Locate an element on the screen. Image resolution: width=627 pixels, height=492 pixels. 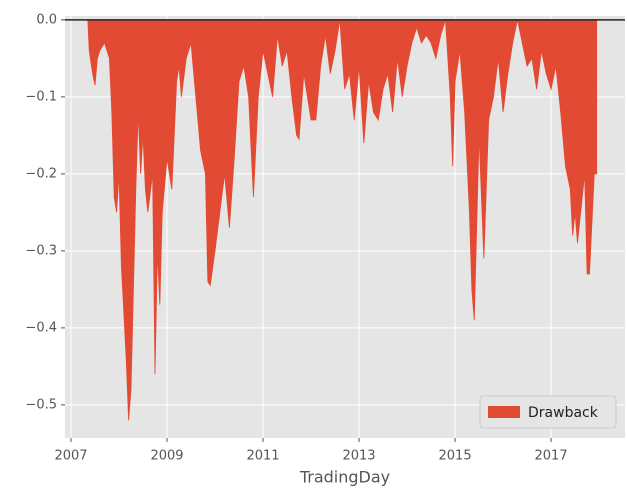
legend-swatch is located at coordinates (504, 412).